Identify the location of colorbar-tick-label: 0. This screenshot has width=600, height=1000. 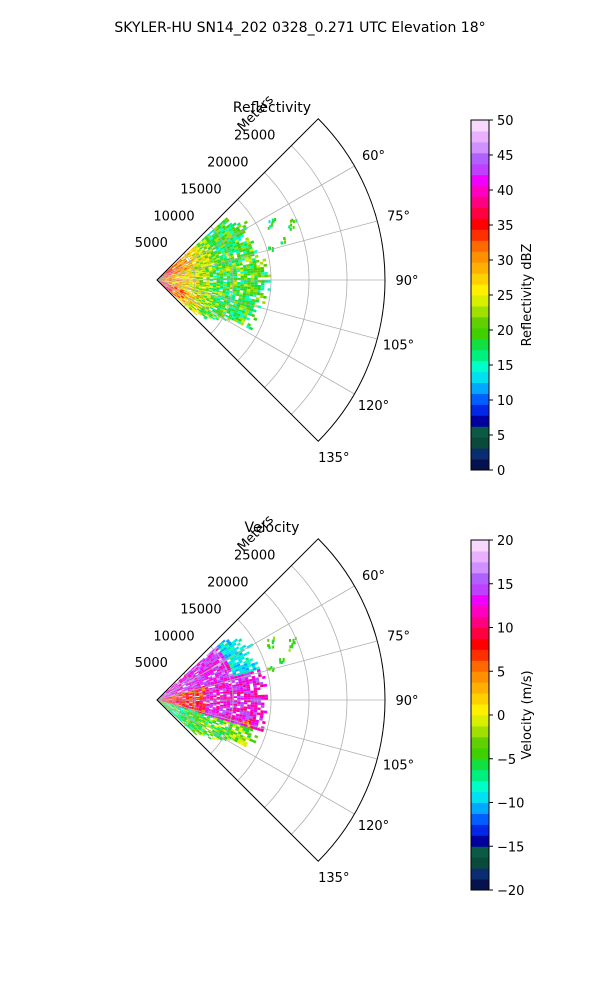
(501, 716).